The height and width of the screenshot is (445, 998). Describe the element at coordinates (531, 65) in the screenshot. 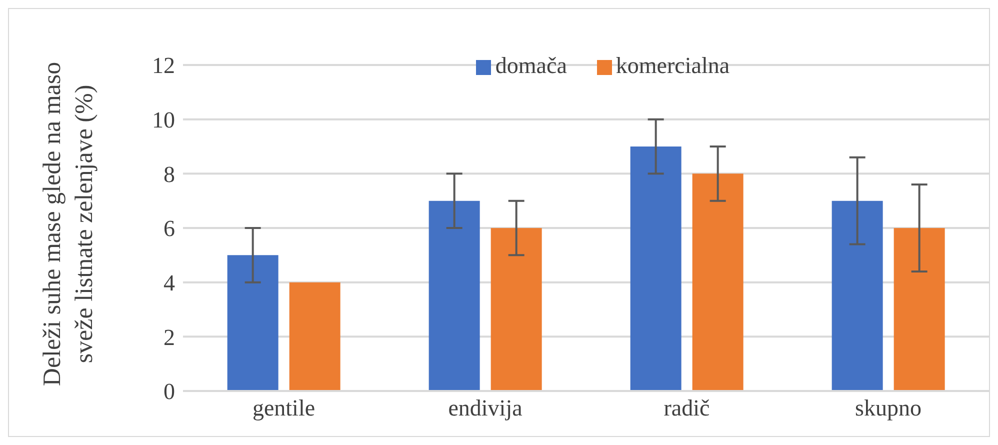

I see `legend-label: domača` at that location.